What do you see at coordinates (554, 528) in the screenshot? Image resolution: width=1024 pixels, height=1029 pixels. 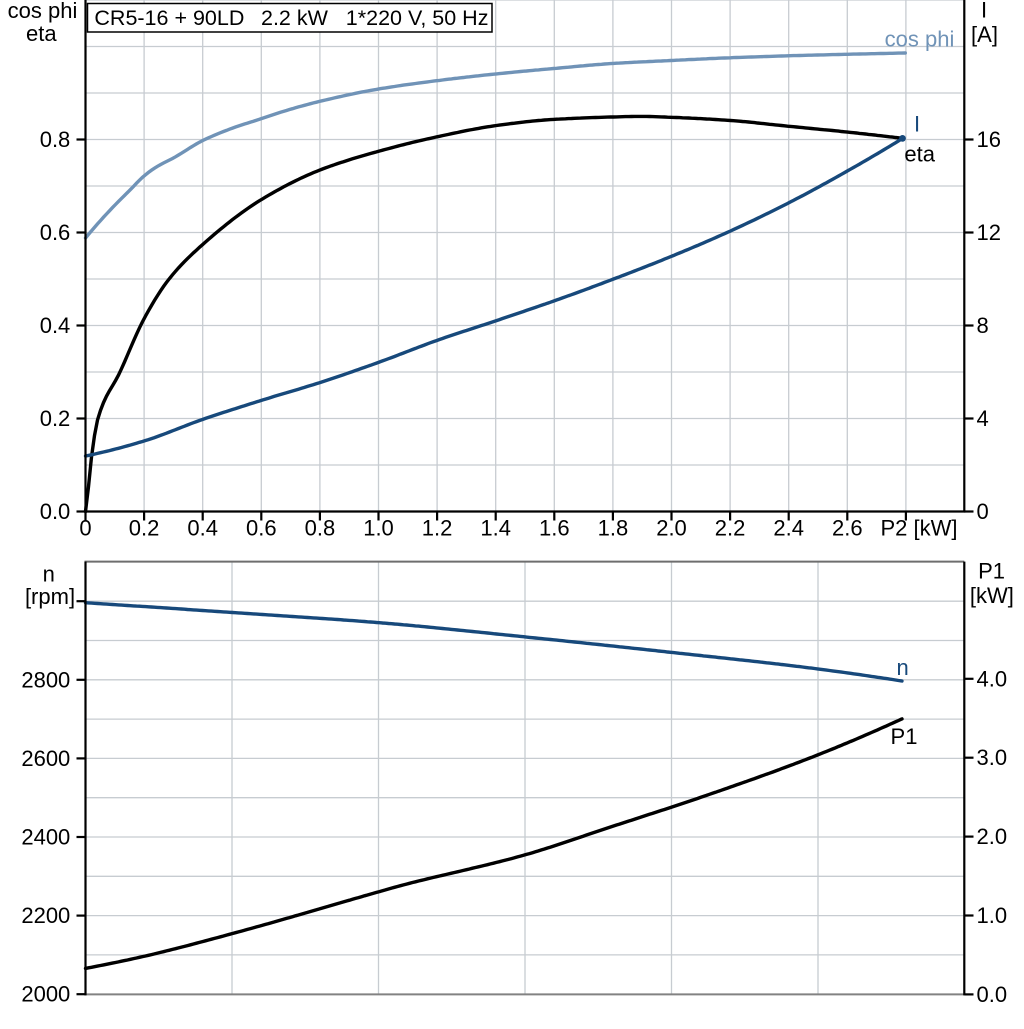 I see `svg-text: 1.6` at bounding box center [554, 528].